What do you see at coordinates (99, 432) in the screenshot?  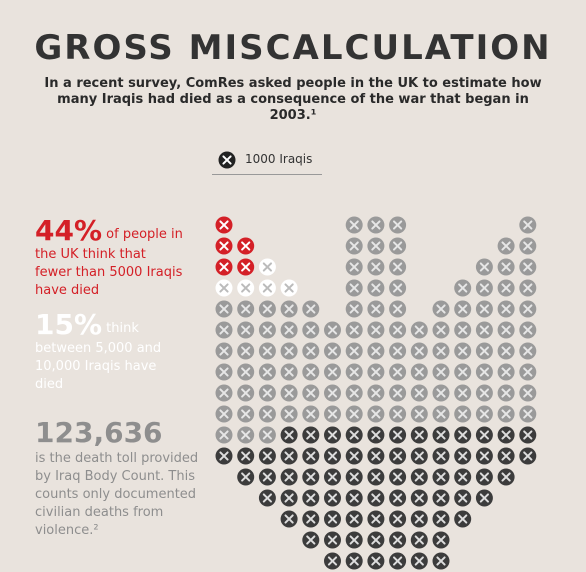 I see `stat-figure: 123,636` at bounding box center [99, 432].